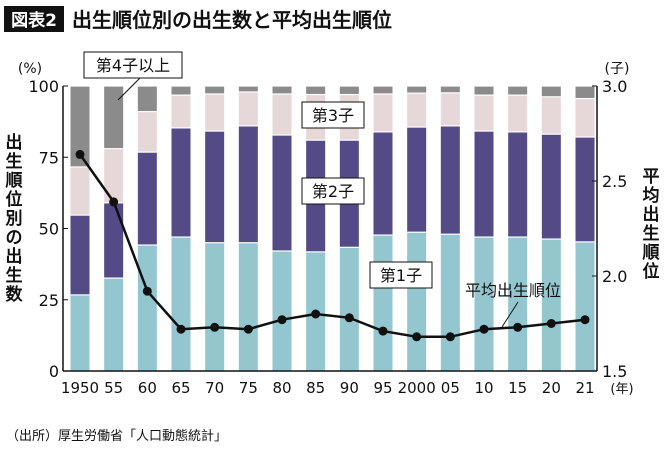  I want to click on label-3rd-child: 第3子, so click(333, 115).